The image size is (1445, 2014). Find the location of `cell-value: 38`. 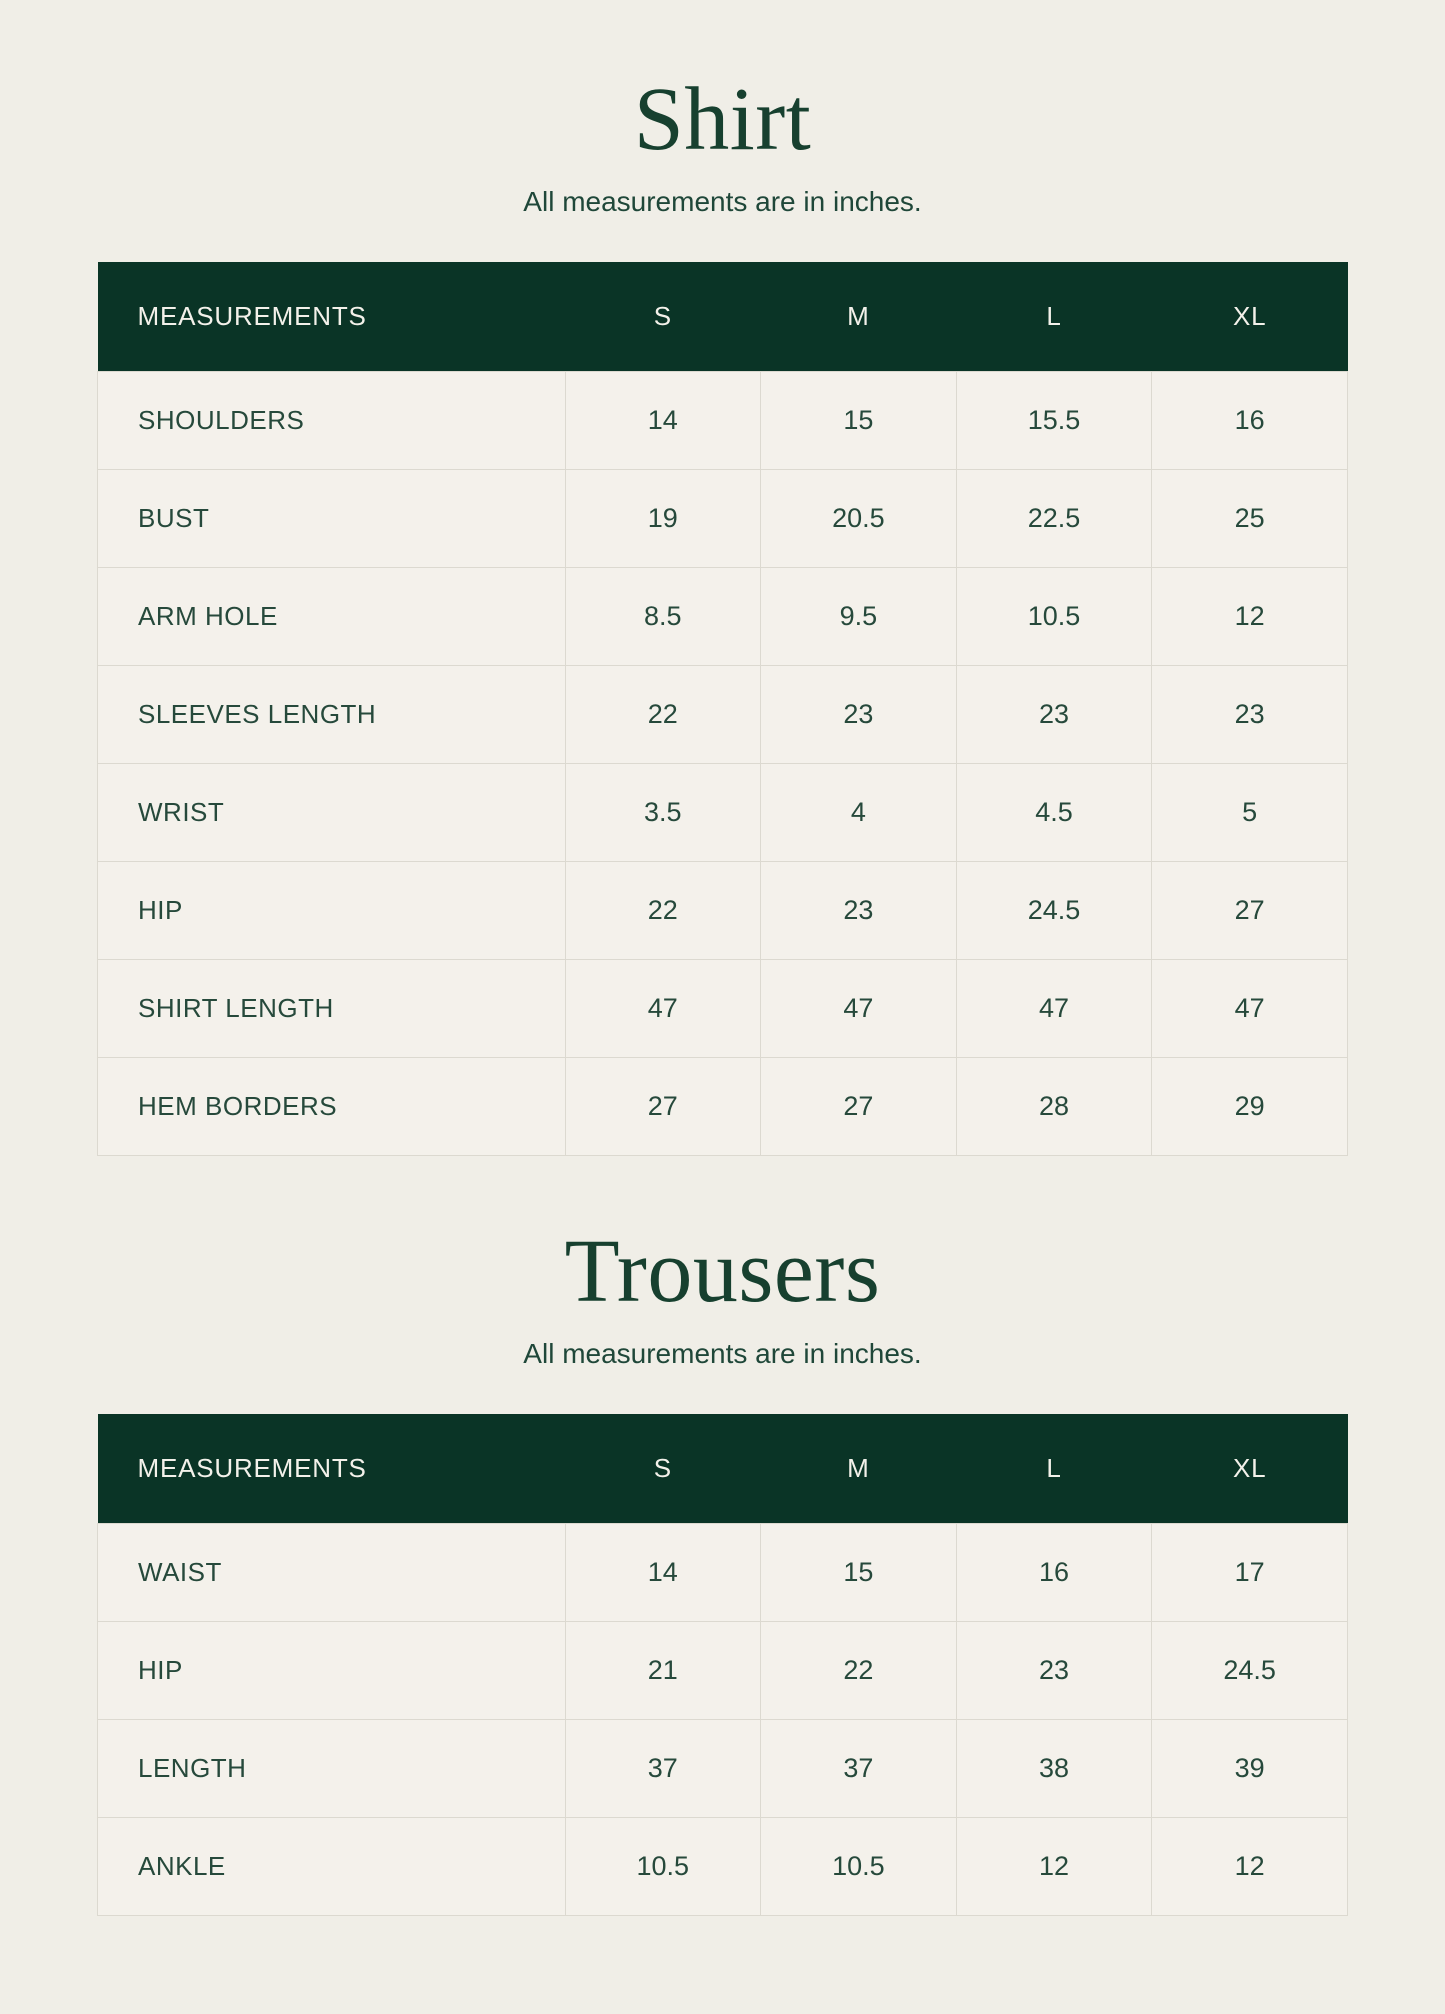

cell-value: 38 is located at coordinates (1054, 1768).